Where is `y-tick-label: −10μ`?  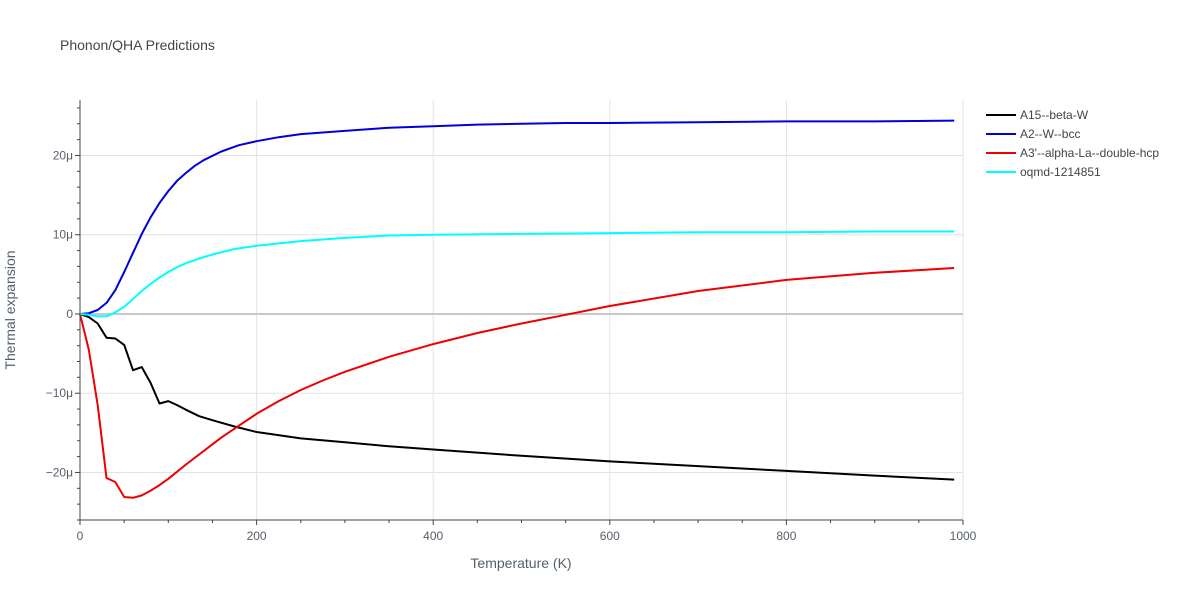
y-tick-label: −10μ is located at coordinates (59, 393).